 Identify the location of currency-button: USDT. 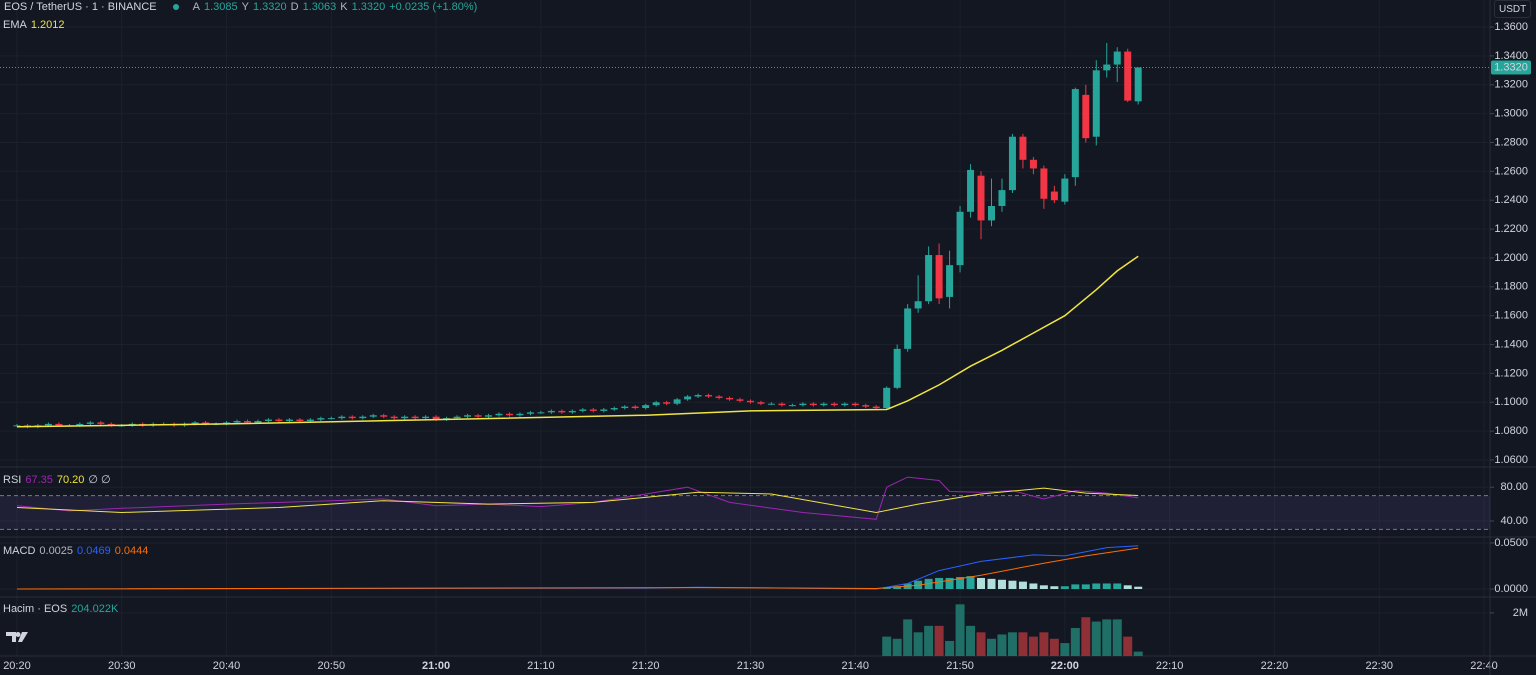
(1513, 9).